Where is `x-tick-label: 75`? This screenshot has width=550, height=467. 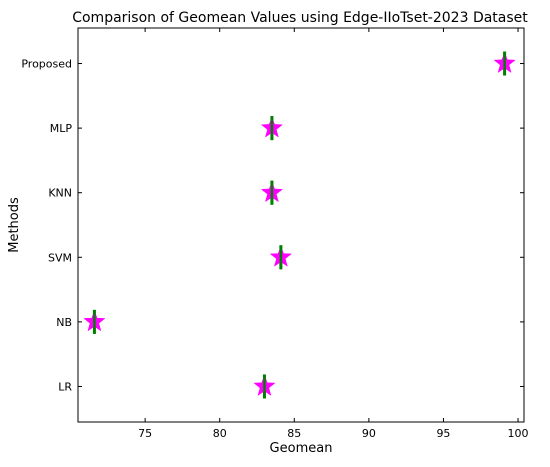 x-tick-label: 75 is located at coordinates (145, 433).